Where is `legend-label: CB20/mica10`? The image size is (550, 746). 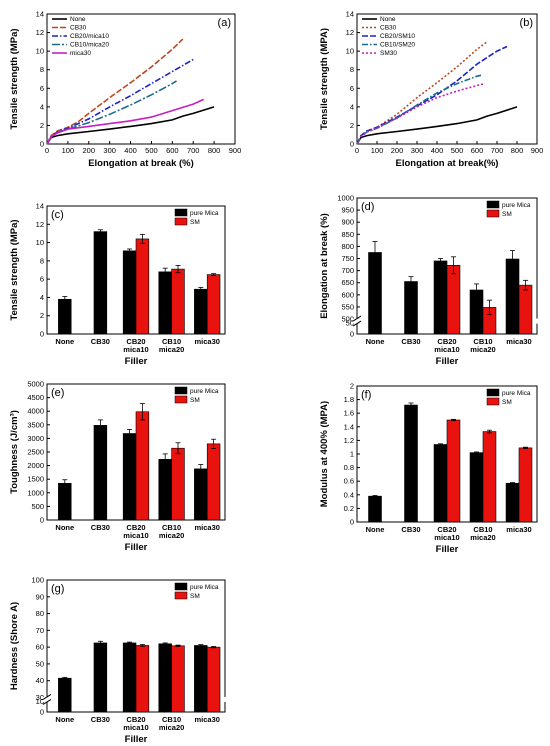
legend-label: CB20/mica10 is located at coordinates (89, 36).